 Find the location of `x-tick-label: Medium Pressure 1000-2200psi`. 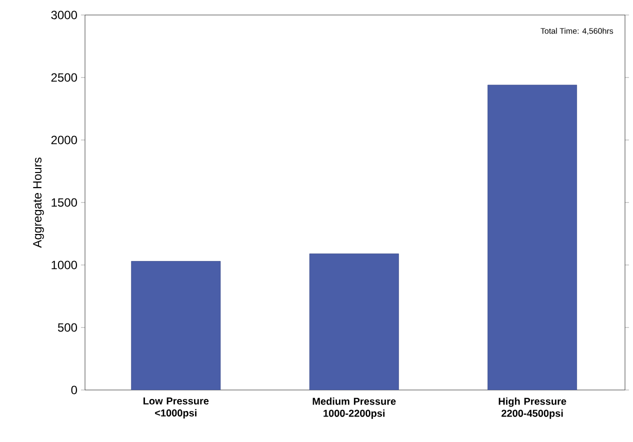

x-tick-label: Medium Pressure 1000-2200psi is located at coordinates (354, 408).